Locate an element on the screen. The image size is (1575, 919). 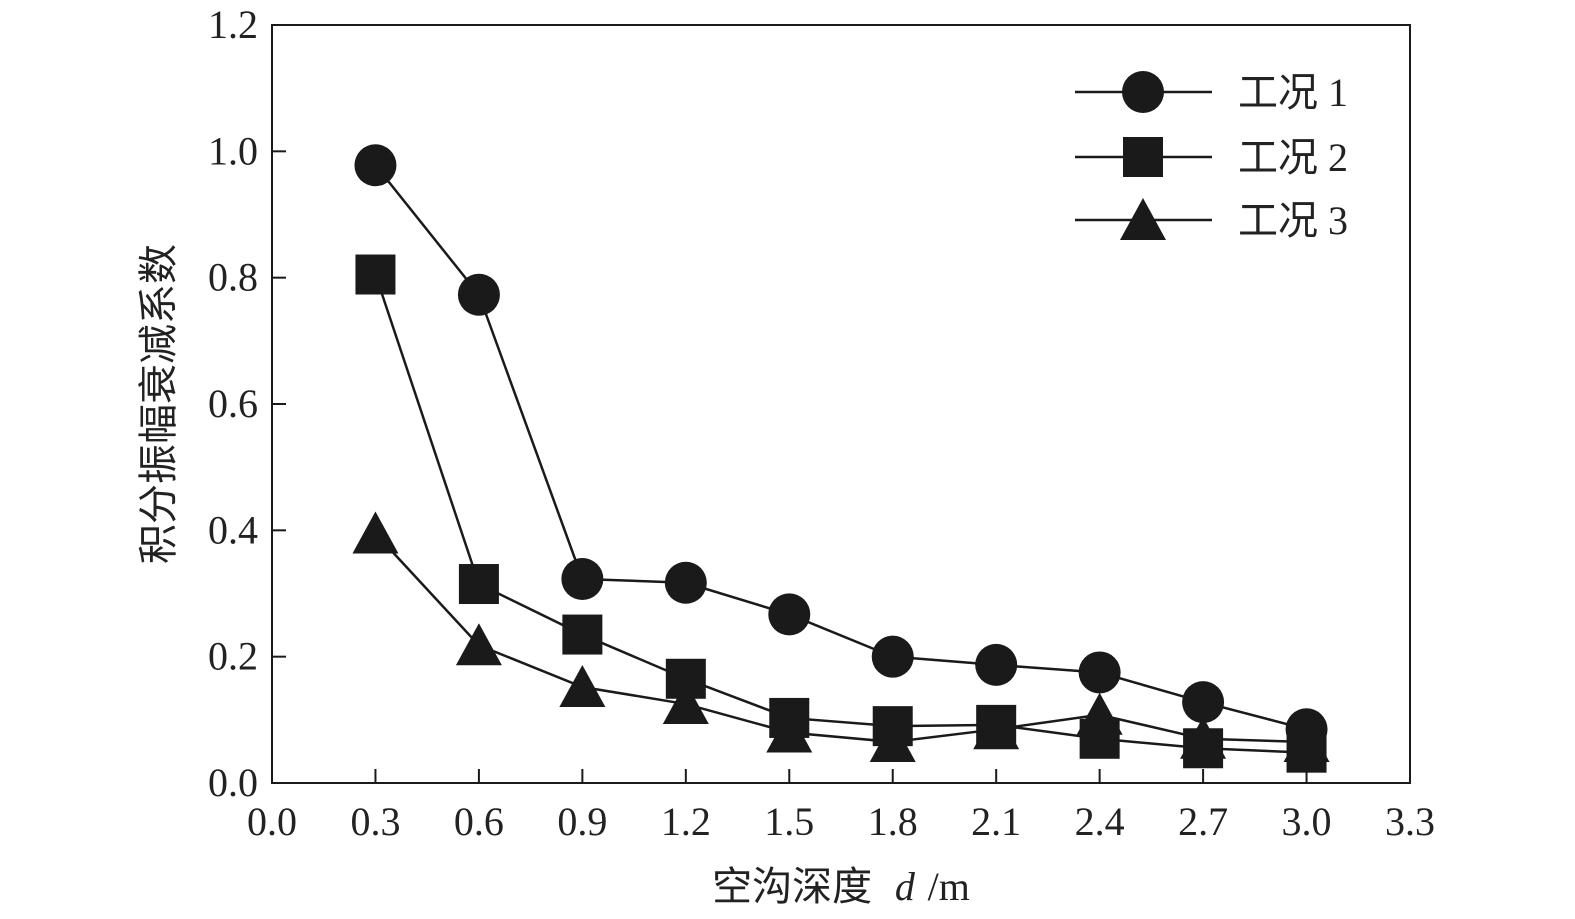
x-tick-label: 3.3 is located at coordinates (1410, 821).